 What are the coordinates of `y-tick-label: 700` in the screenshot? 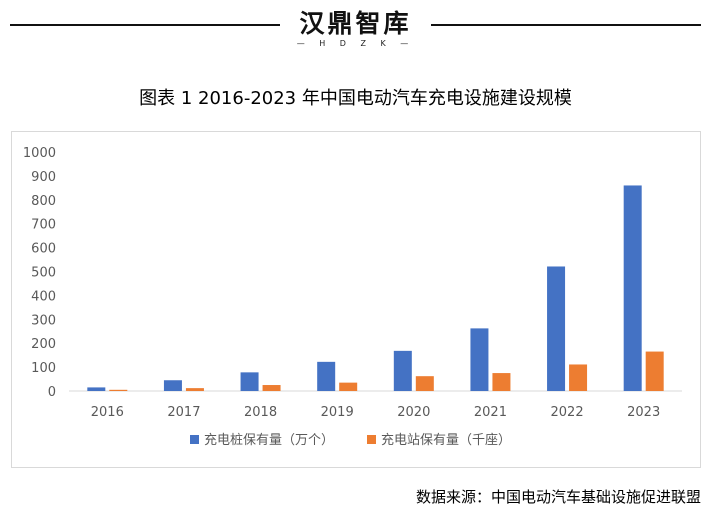 It's located at (43, 225).